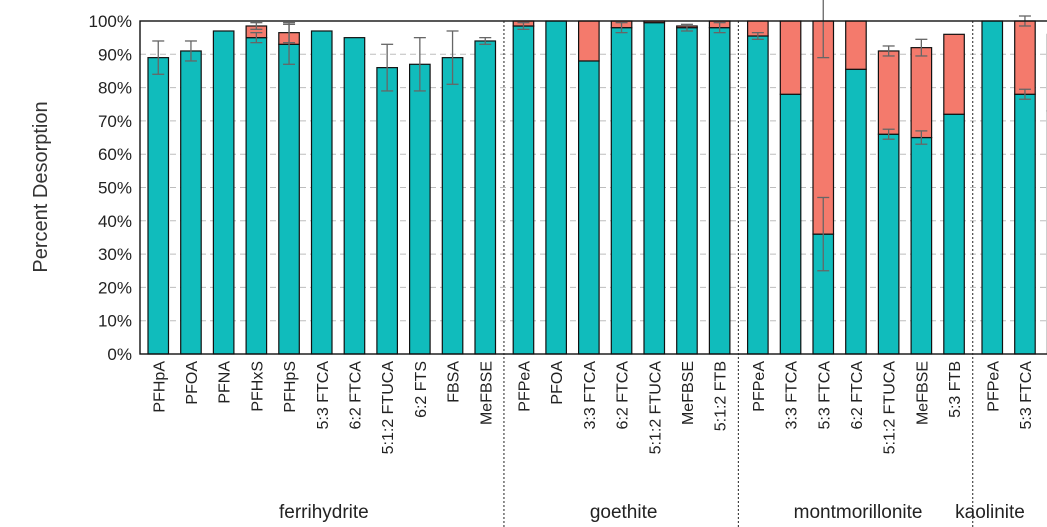 The height and width of the screenshot is (527, 1047). What do you see at coordinates (115, 321) in the screenshot?
I see `y-tick-label: 10%` at bounding box center [115, 321].